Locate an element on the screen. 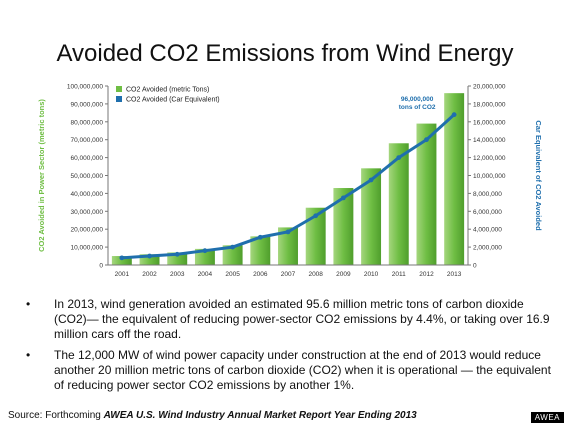 The height and width of the screenshot is (427, 570). bar-2001 is located at coordinates (121, 260).